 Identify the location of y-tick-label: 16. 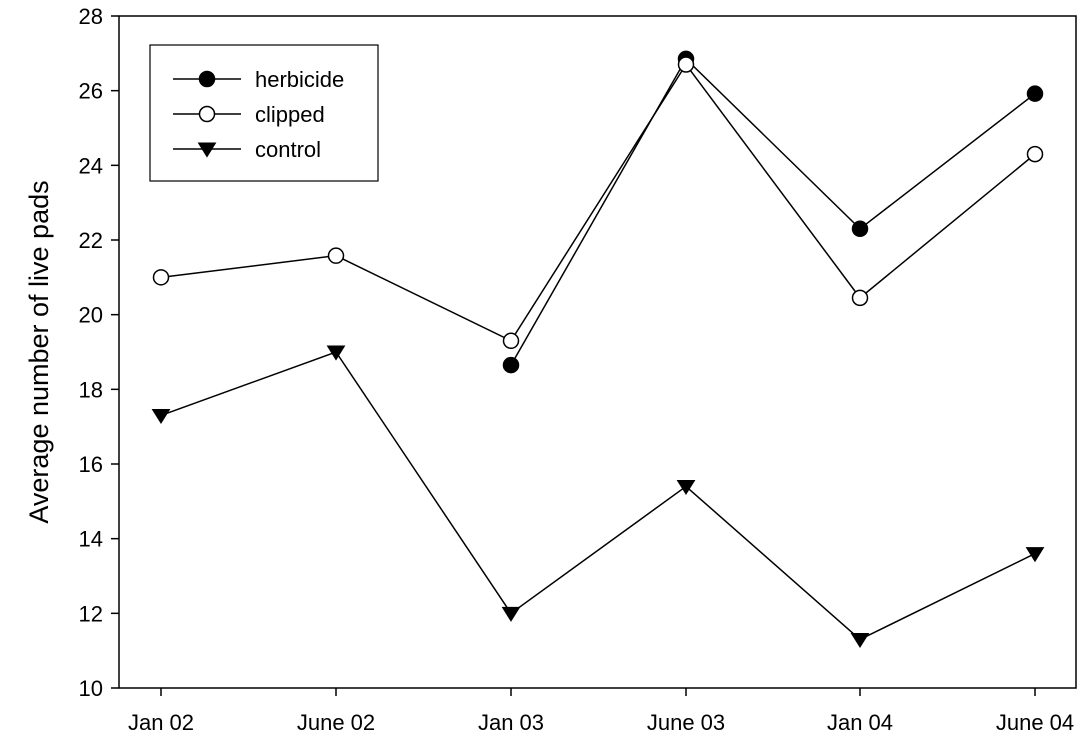
(91, 464).